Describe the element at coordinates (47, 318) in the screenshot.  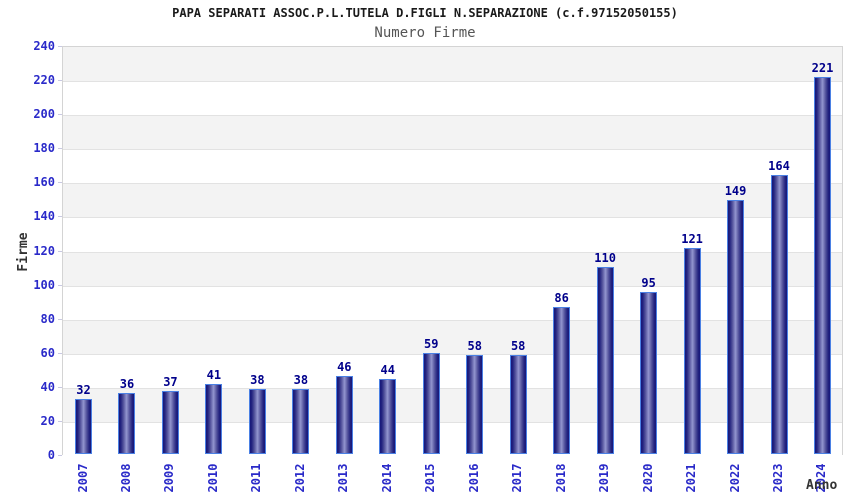
I see `y-tick-label: 80` at that location.